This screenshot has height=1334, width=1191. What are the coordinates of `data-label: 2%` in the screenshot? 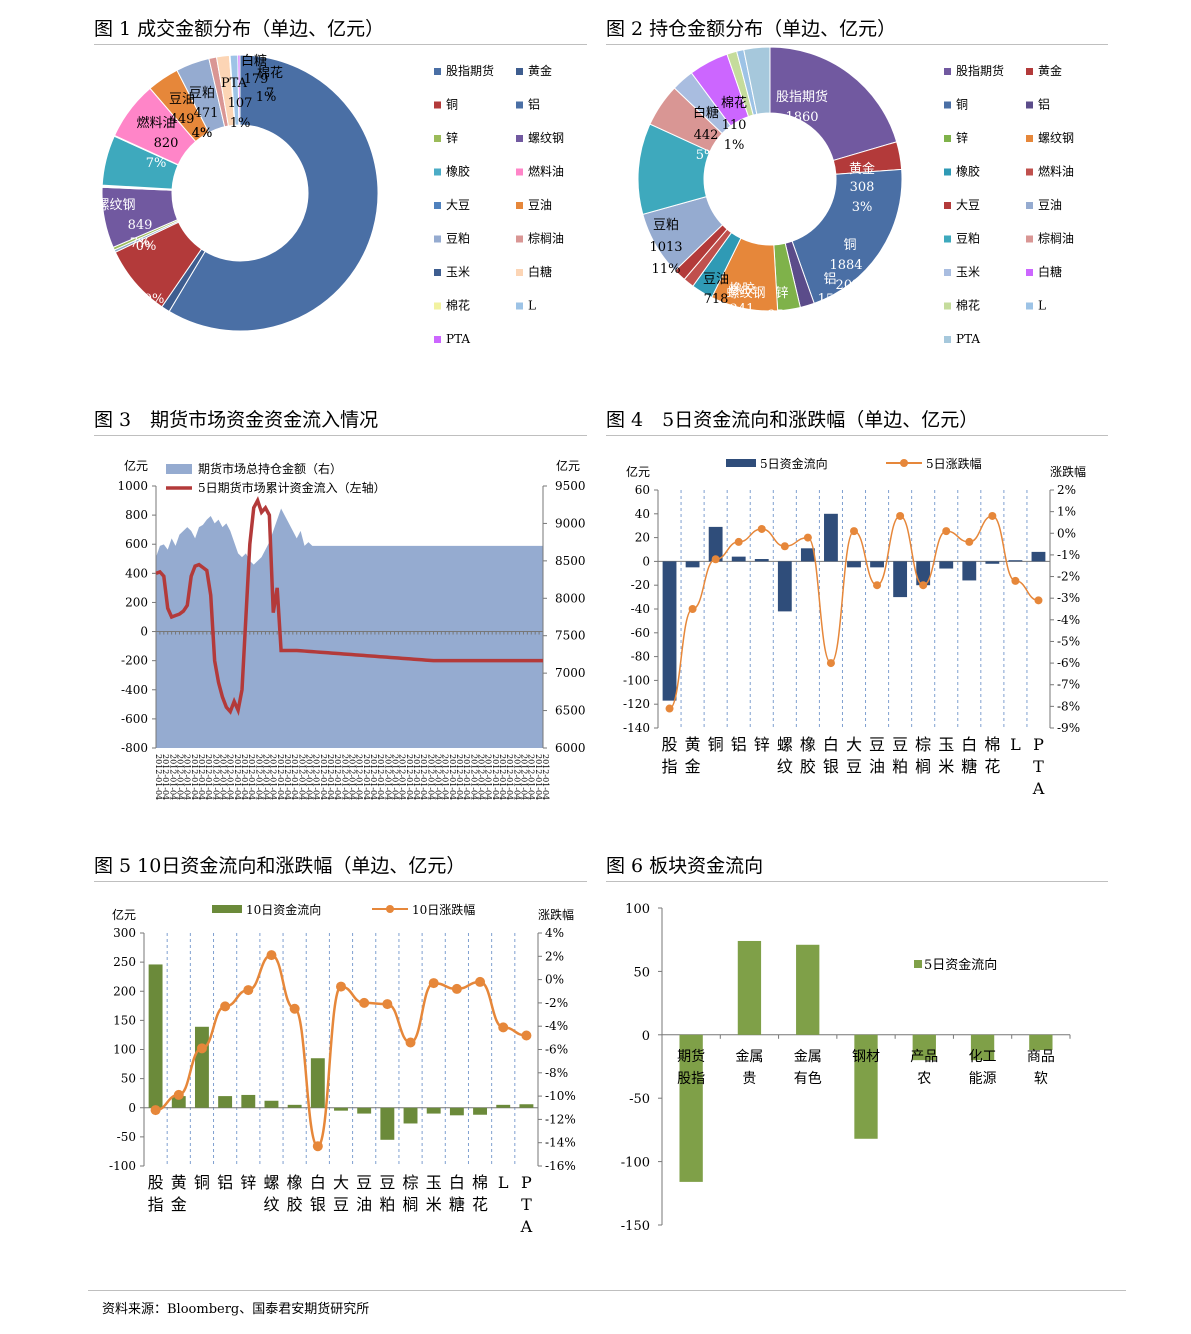 It's located at (830, 319).